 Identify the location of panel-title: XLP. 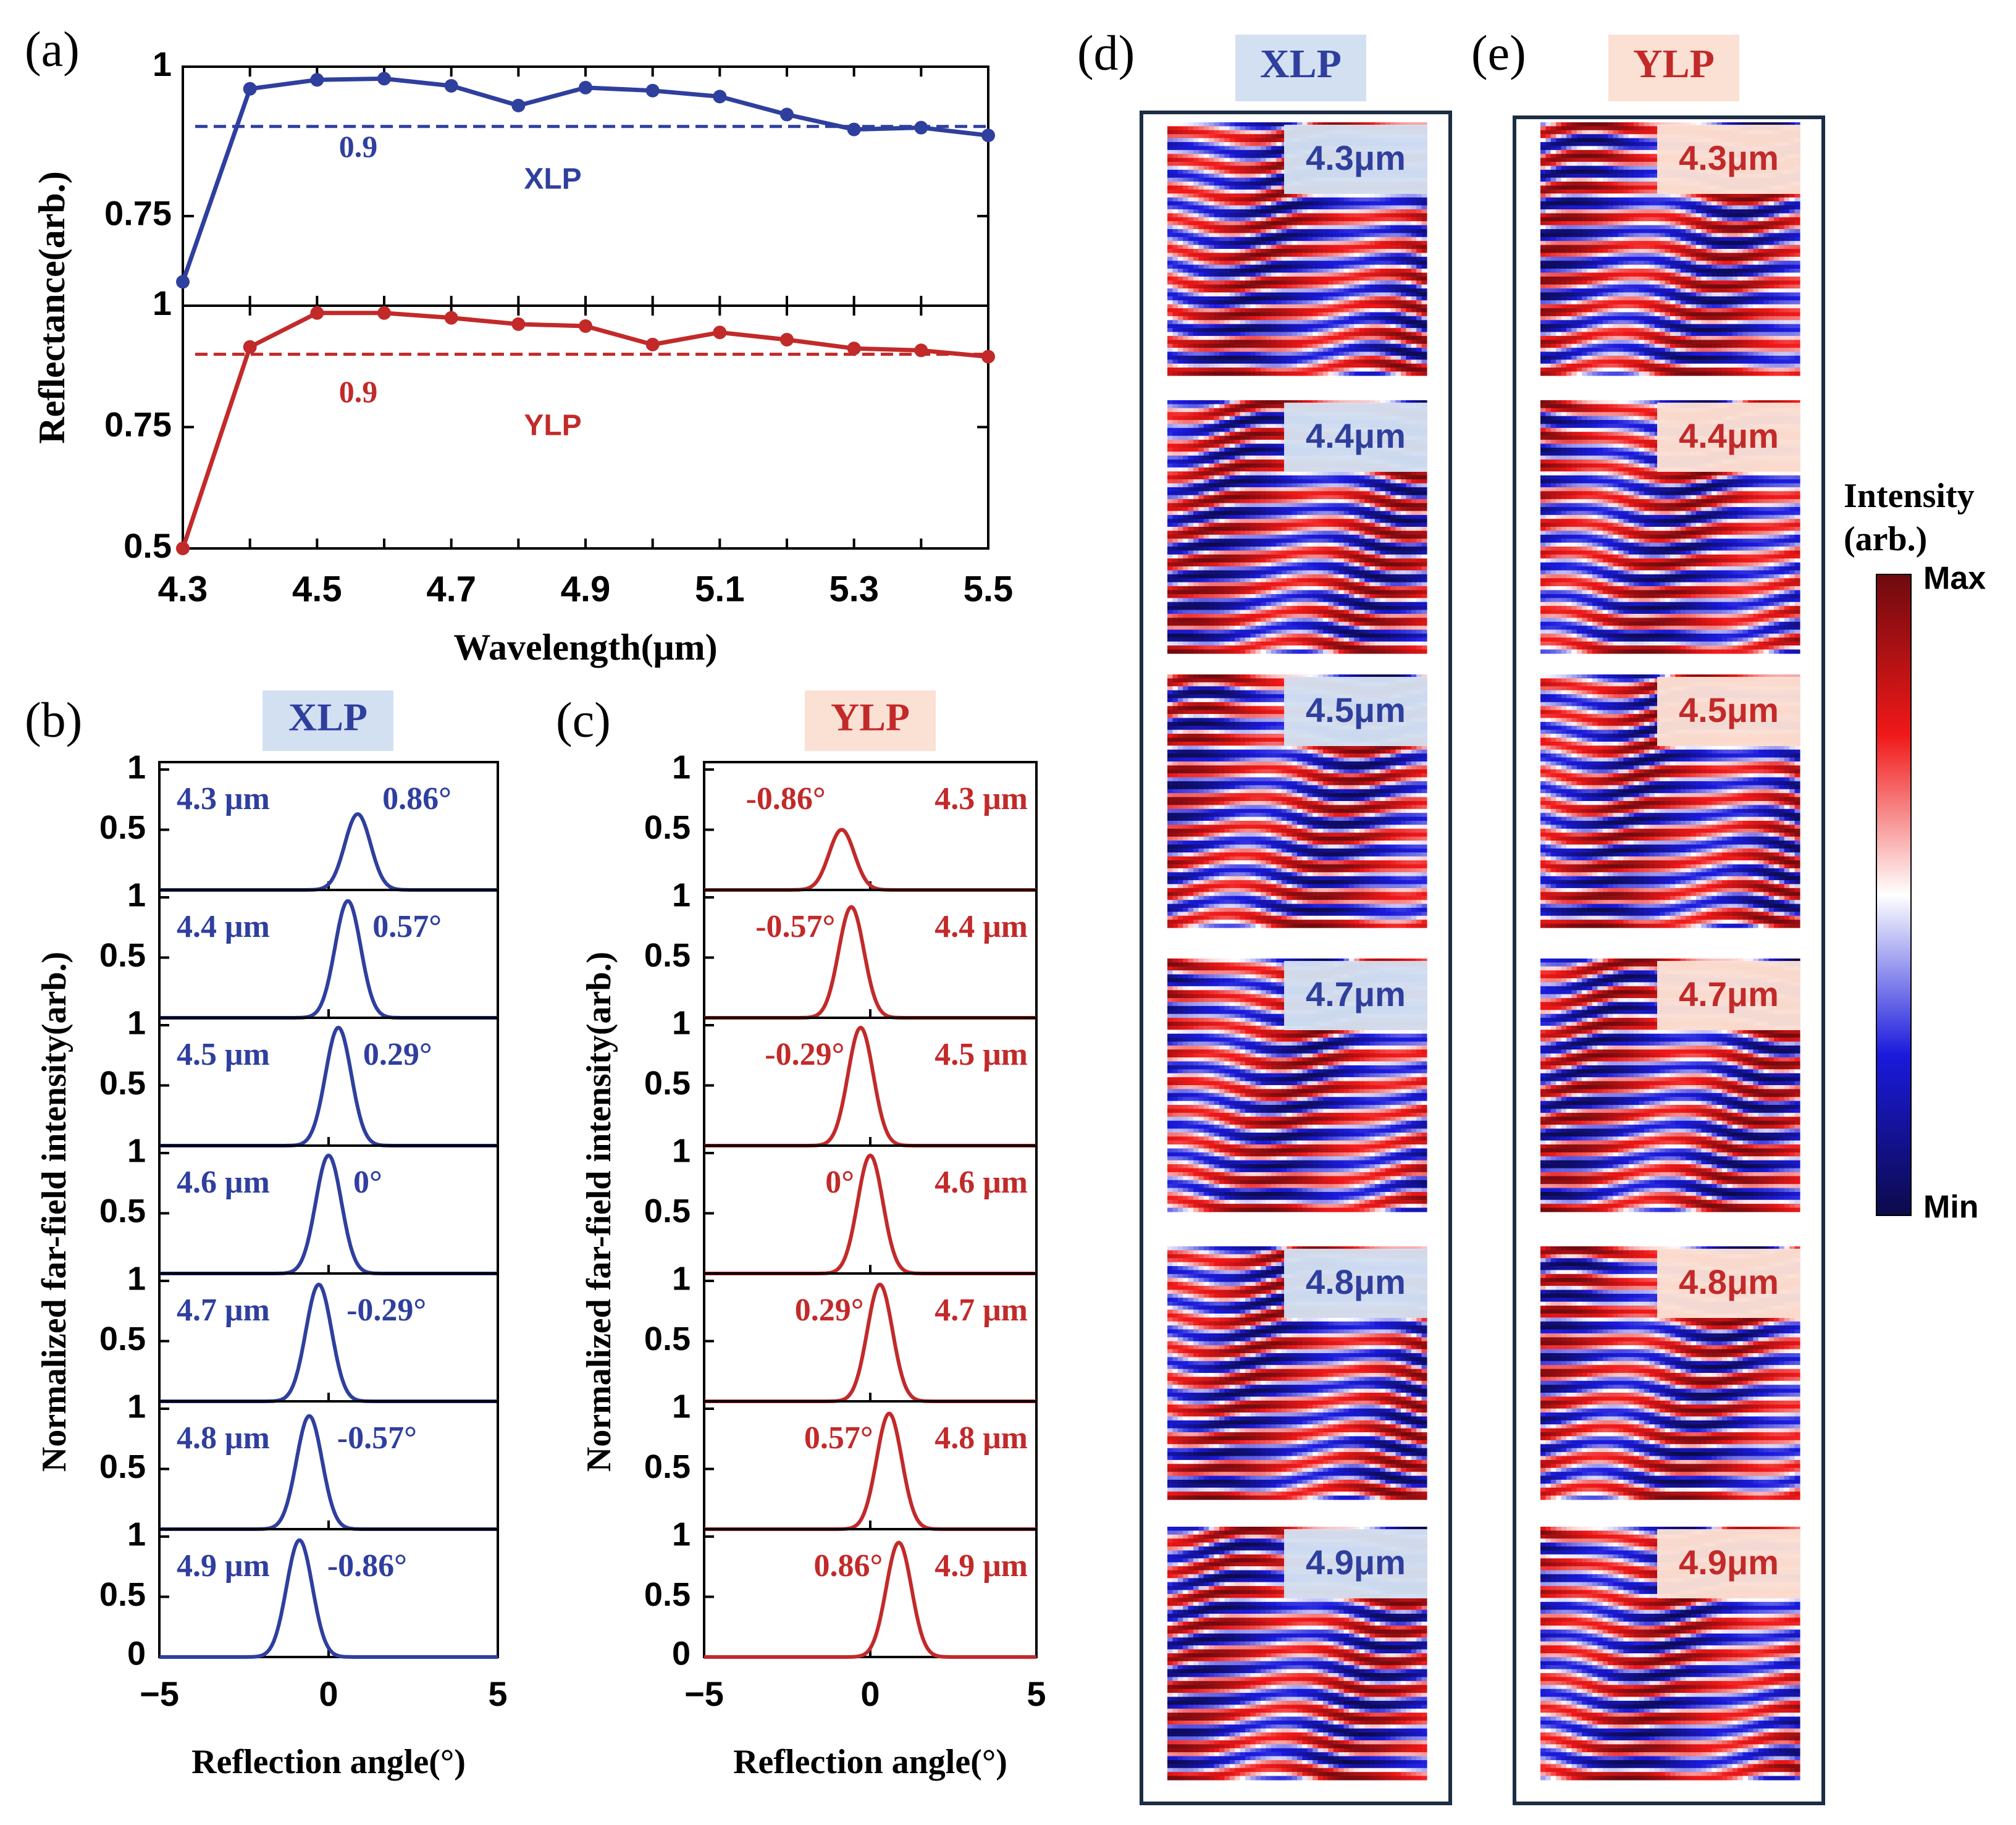
(328, 717).